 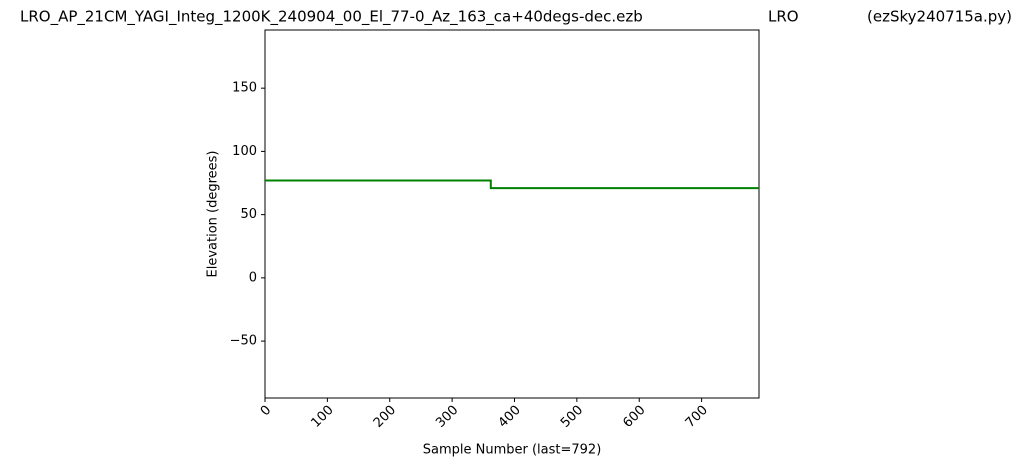 I want to click on y-tick-label: 100, so click(x=244, y=151).